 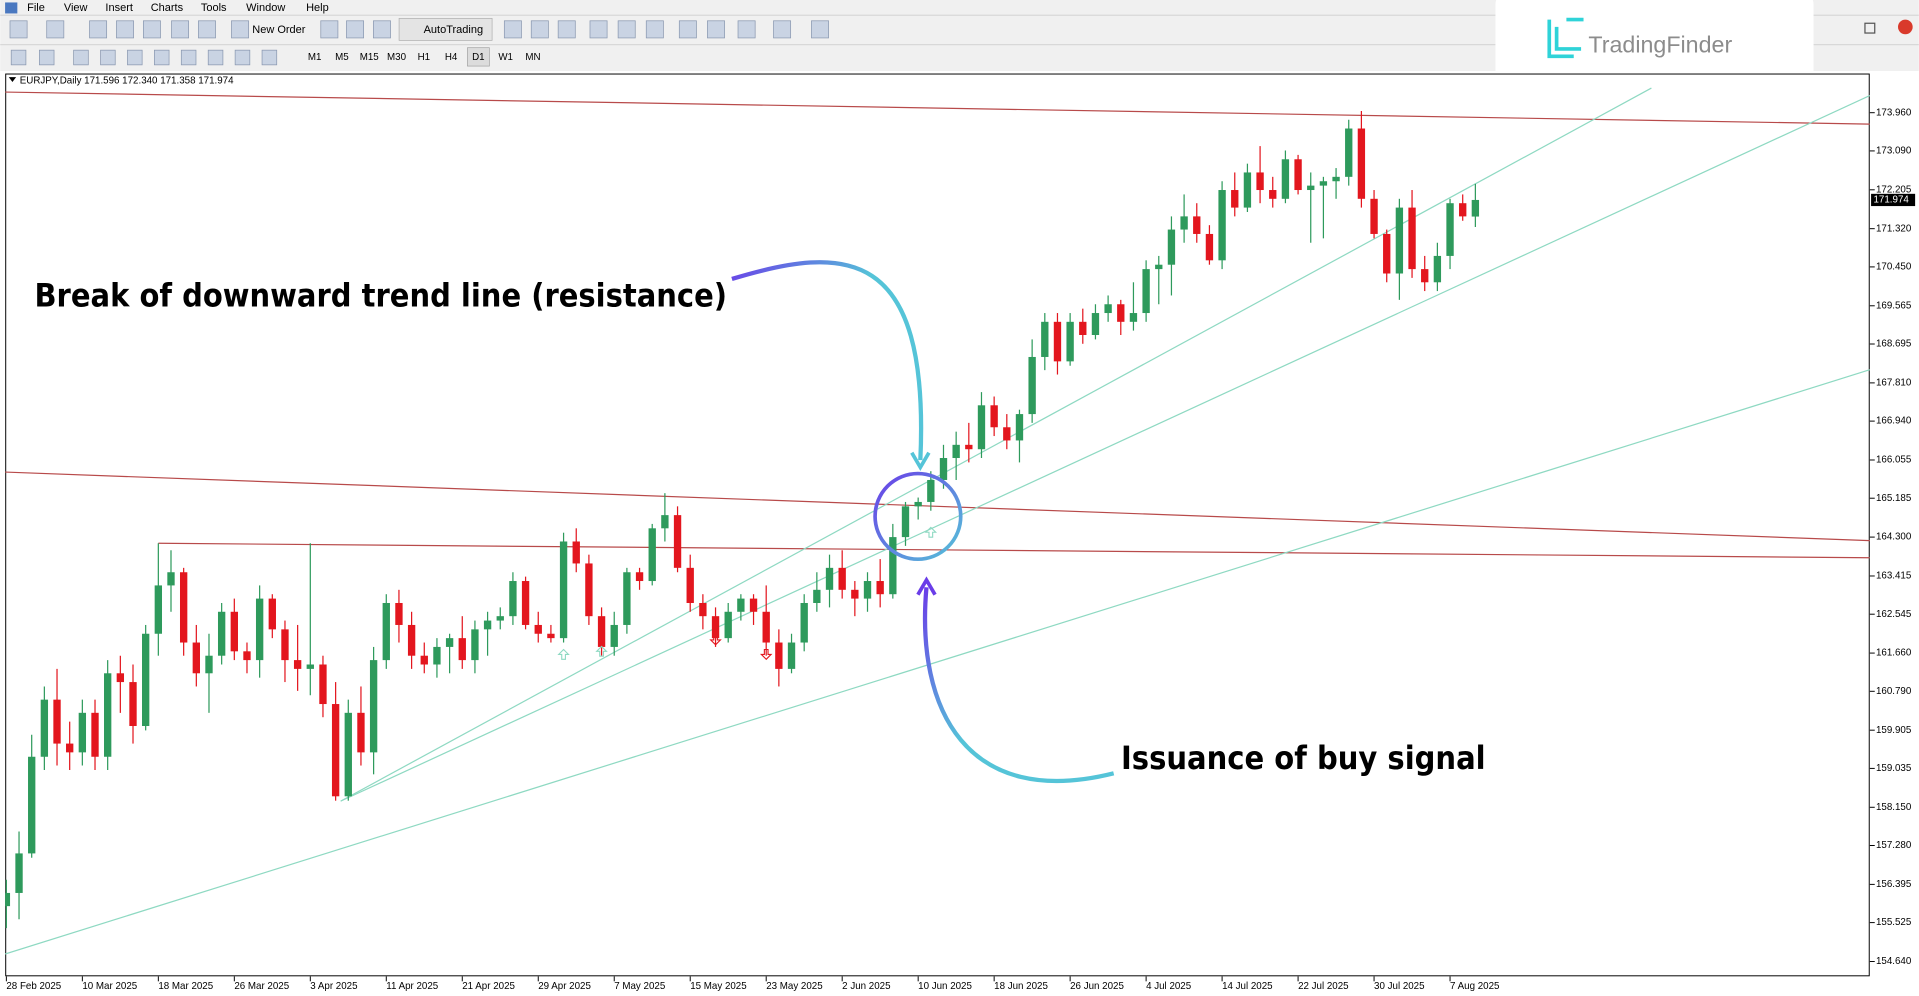 What do you see at coordinates (1894, 768) in the screenshot?
I see `y-tick-label: 159.035` at bounding box center [1894, 768].